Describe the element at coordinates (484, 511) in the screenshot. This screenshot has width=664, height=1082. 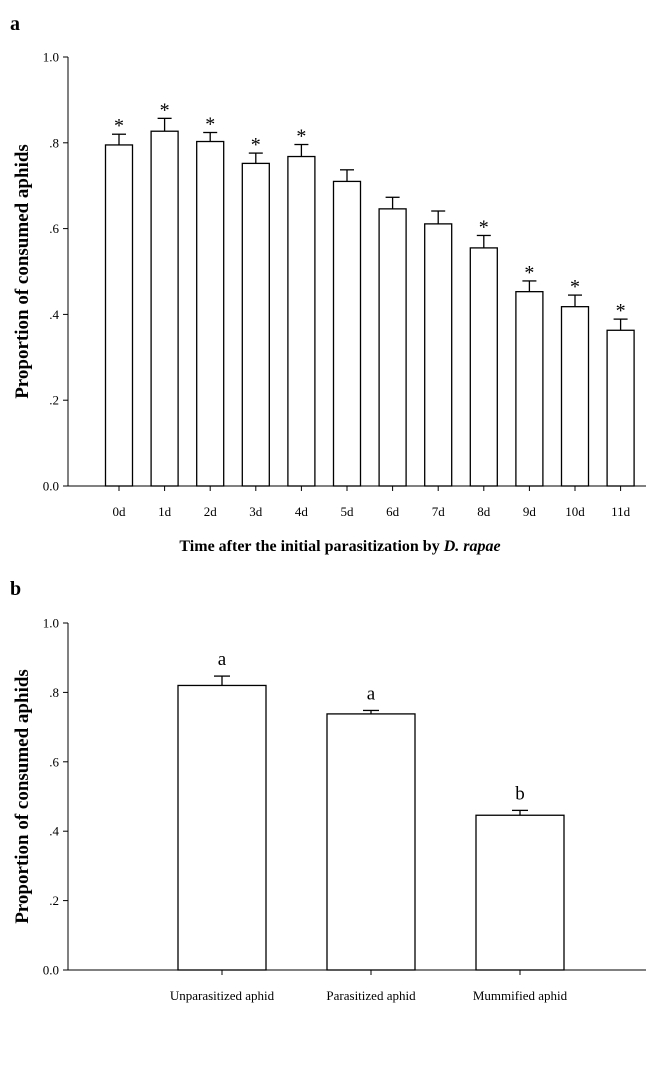
I see `x-tick-label: 8d` at that location.